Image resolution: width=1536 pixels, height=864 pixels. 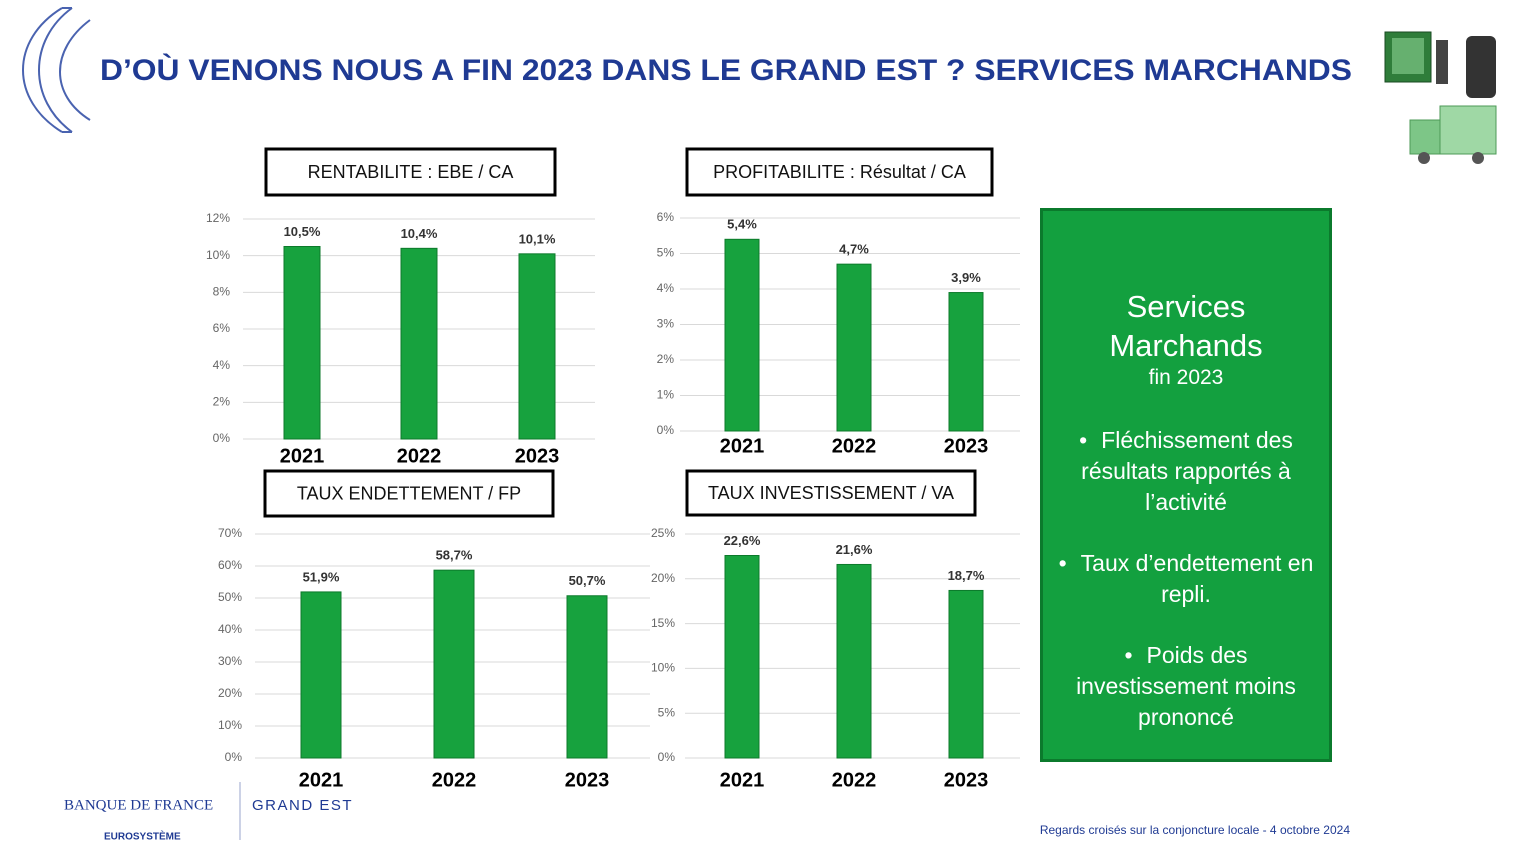 What do you see at coordinates (742, 540) in the screenshot?
I see `value-label: 22,6%` at bounding box center [742, 540].